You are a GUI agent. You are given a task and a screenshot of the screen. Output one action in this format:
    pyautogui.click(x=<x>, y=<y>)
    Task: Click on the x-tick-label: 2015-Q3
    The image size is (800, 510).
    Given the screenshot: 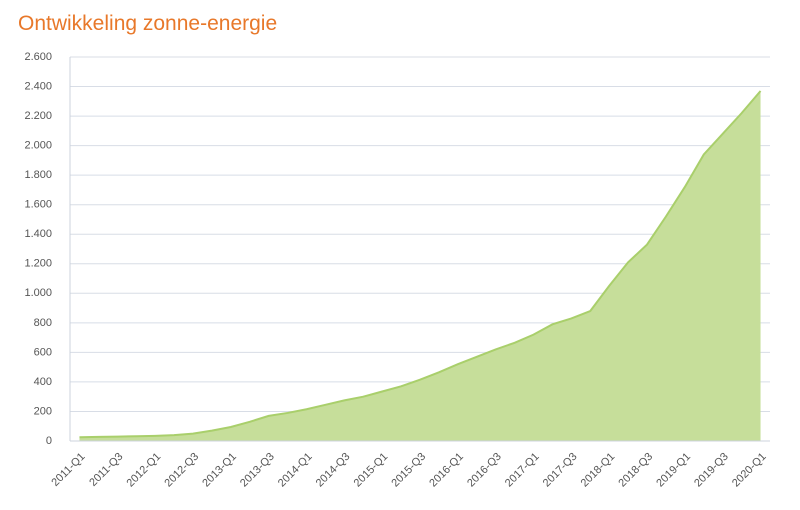 What is the action you would take?
    pyautogui.click(x=408, y=470)
    